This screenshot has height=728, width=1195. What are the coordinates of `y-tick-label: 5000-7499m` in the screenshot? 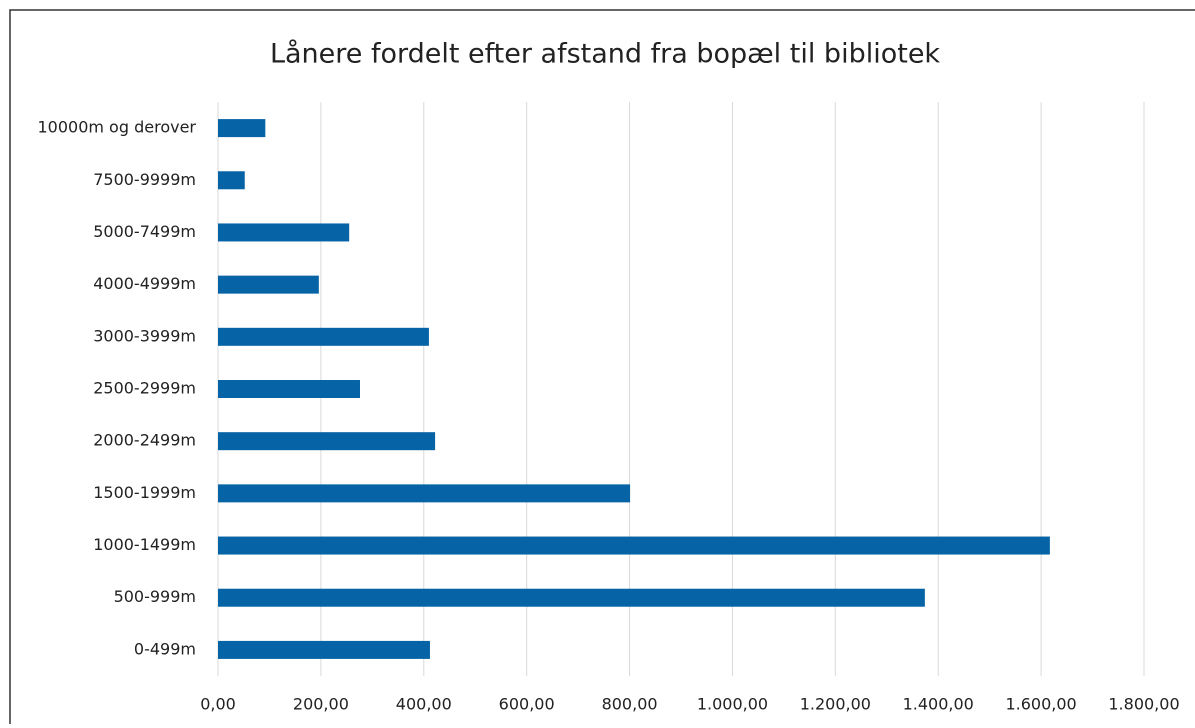 It's located at (144, 231).